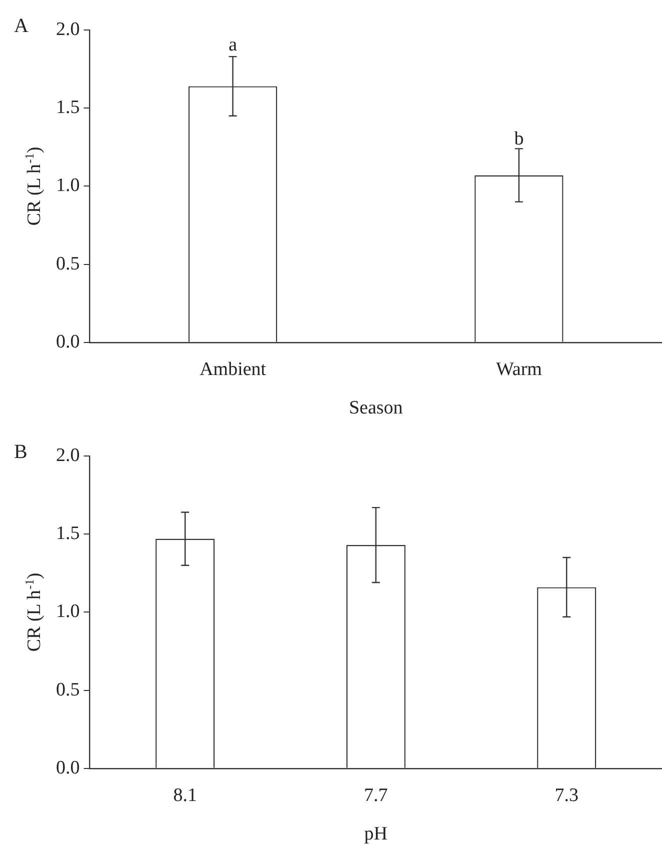 This screenshot has height=853, width=662. I want to click on annotation: b, so click(519, 139).